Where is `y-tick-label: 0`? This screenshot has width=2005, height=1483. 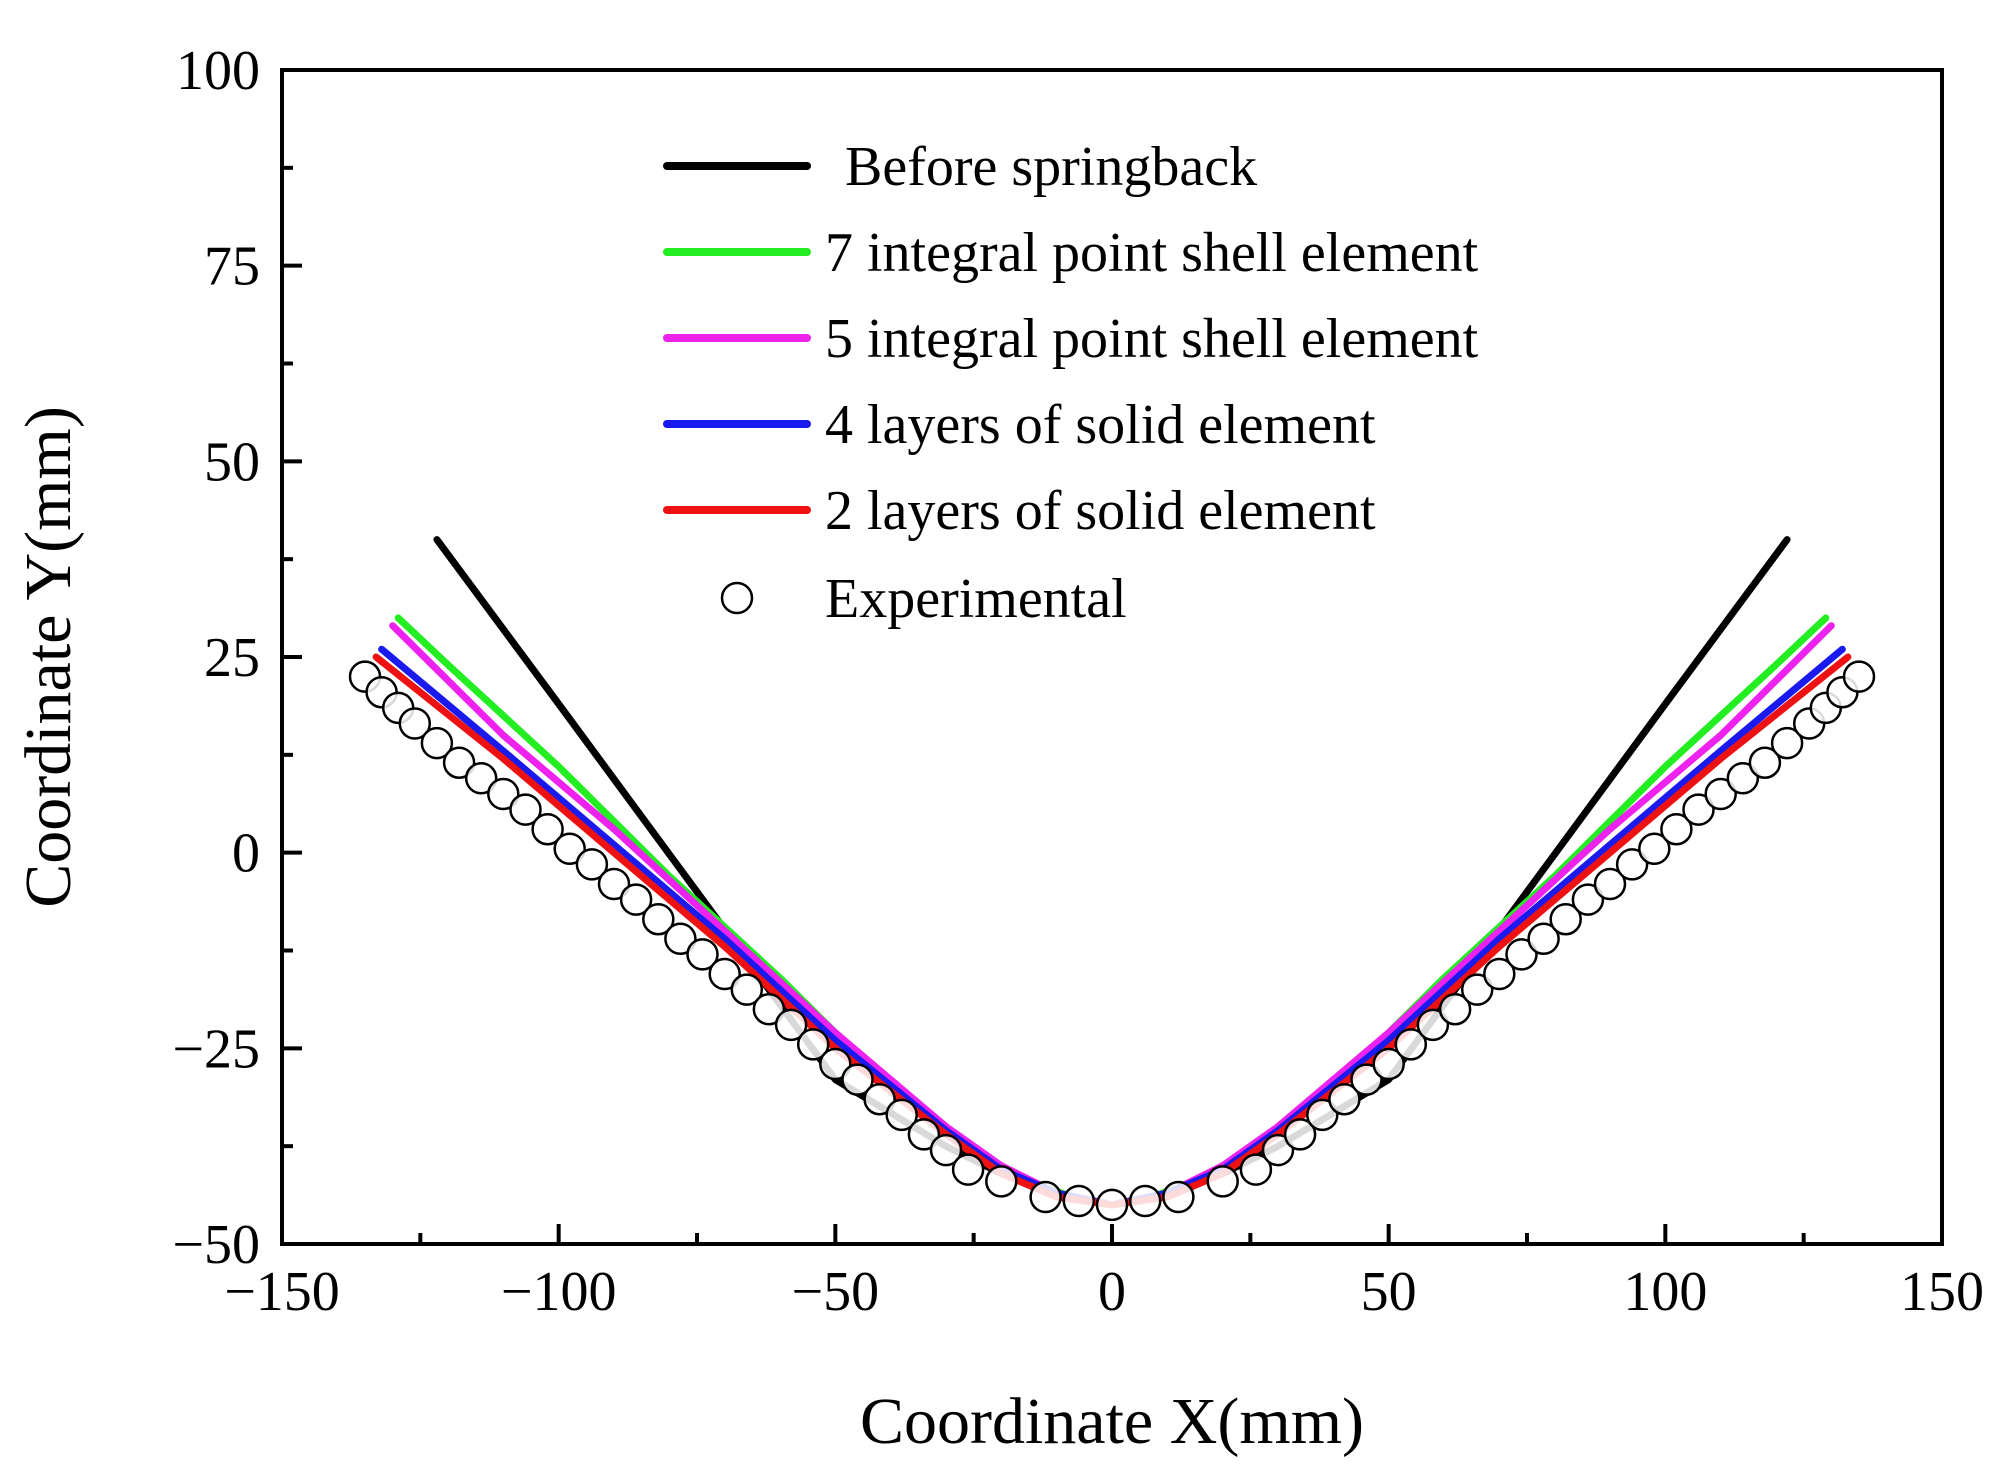
y-tick-label: 0 is located at coordinates (246, 854).